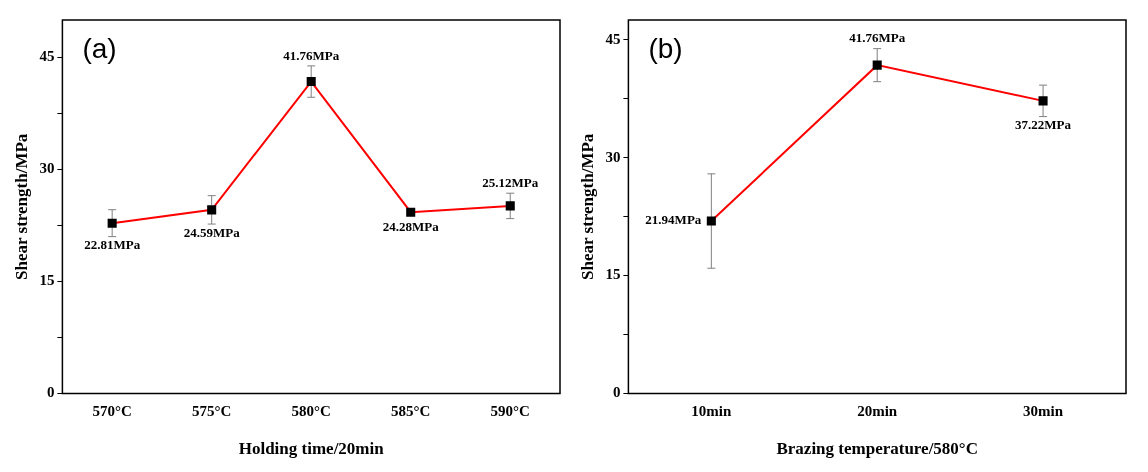 The image size is (1148, 472). I want to click on data-label: 25.12MPa, so click(510, 183).